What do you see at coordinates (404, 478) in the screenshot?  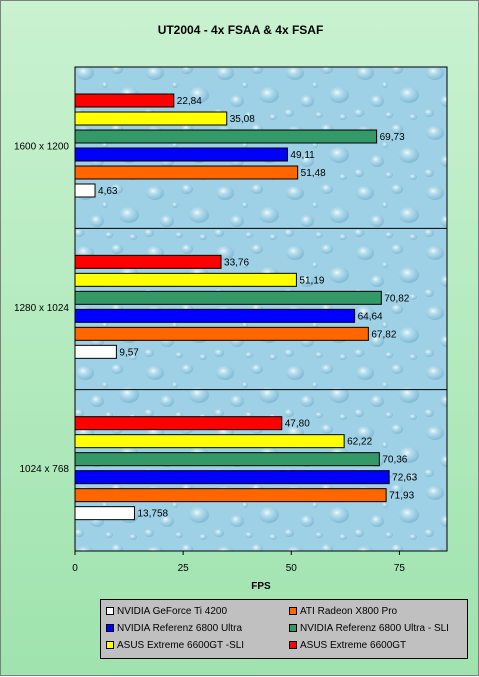 I see `data-label: 72,63` at bounding box center [404, 478].